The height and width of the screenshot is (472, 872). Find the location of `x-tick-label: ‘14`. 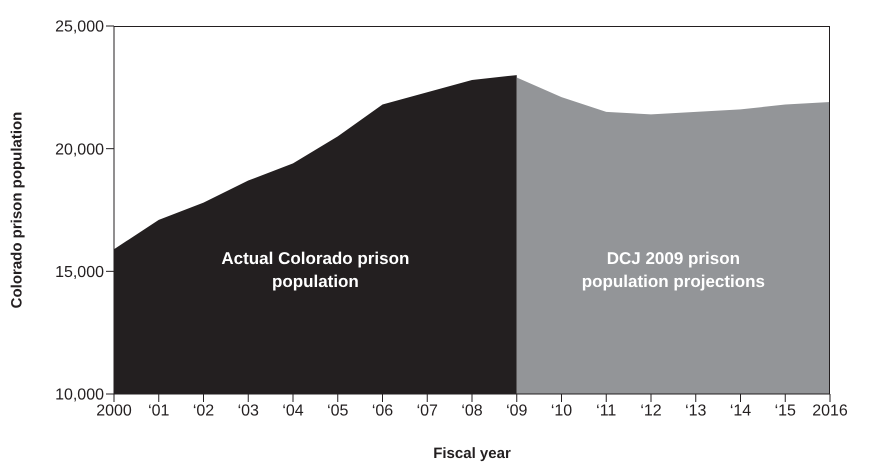

x-tick-label: ‘14 is located at coordinates (741, 411).